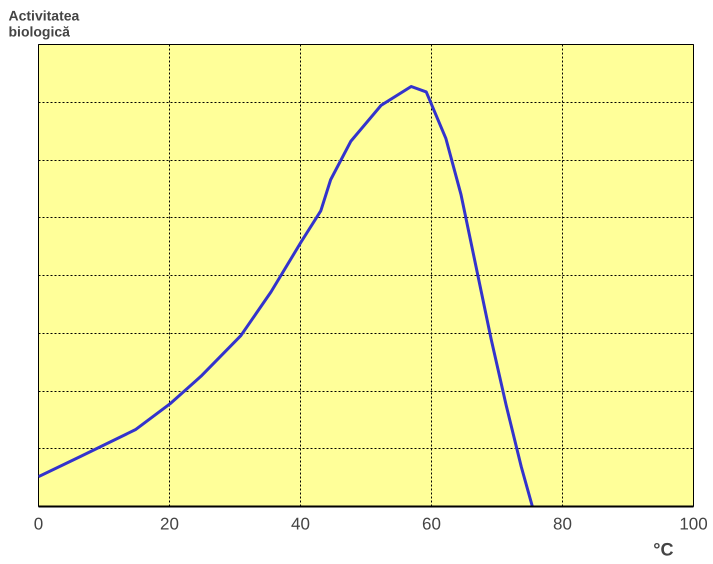 This screenshot has width=713, height=564. What do you see at coordinates (562, 524) in the screenshot?
I see `x-tick-label: 80` at bounding box center [562, 524].